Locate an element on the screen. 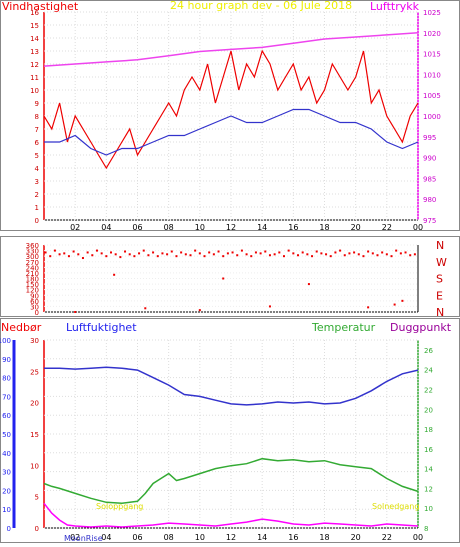 The height and width of the screenshot is (547, 460). wind-y-tick-label: 11 is located at coordinates (34, 78).